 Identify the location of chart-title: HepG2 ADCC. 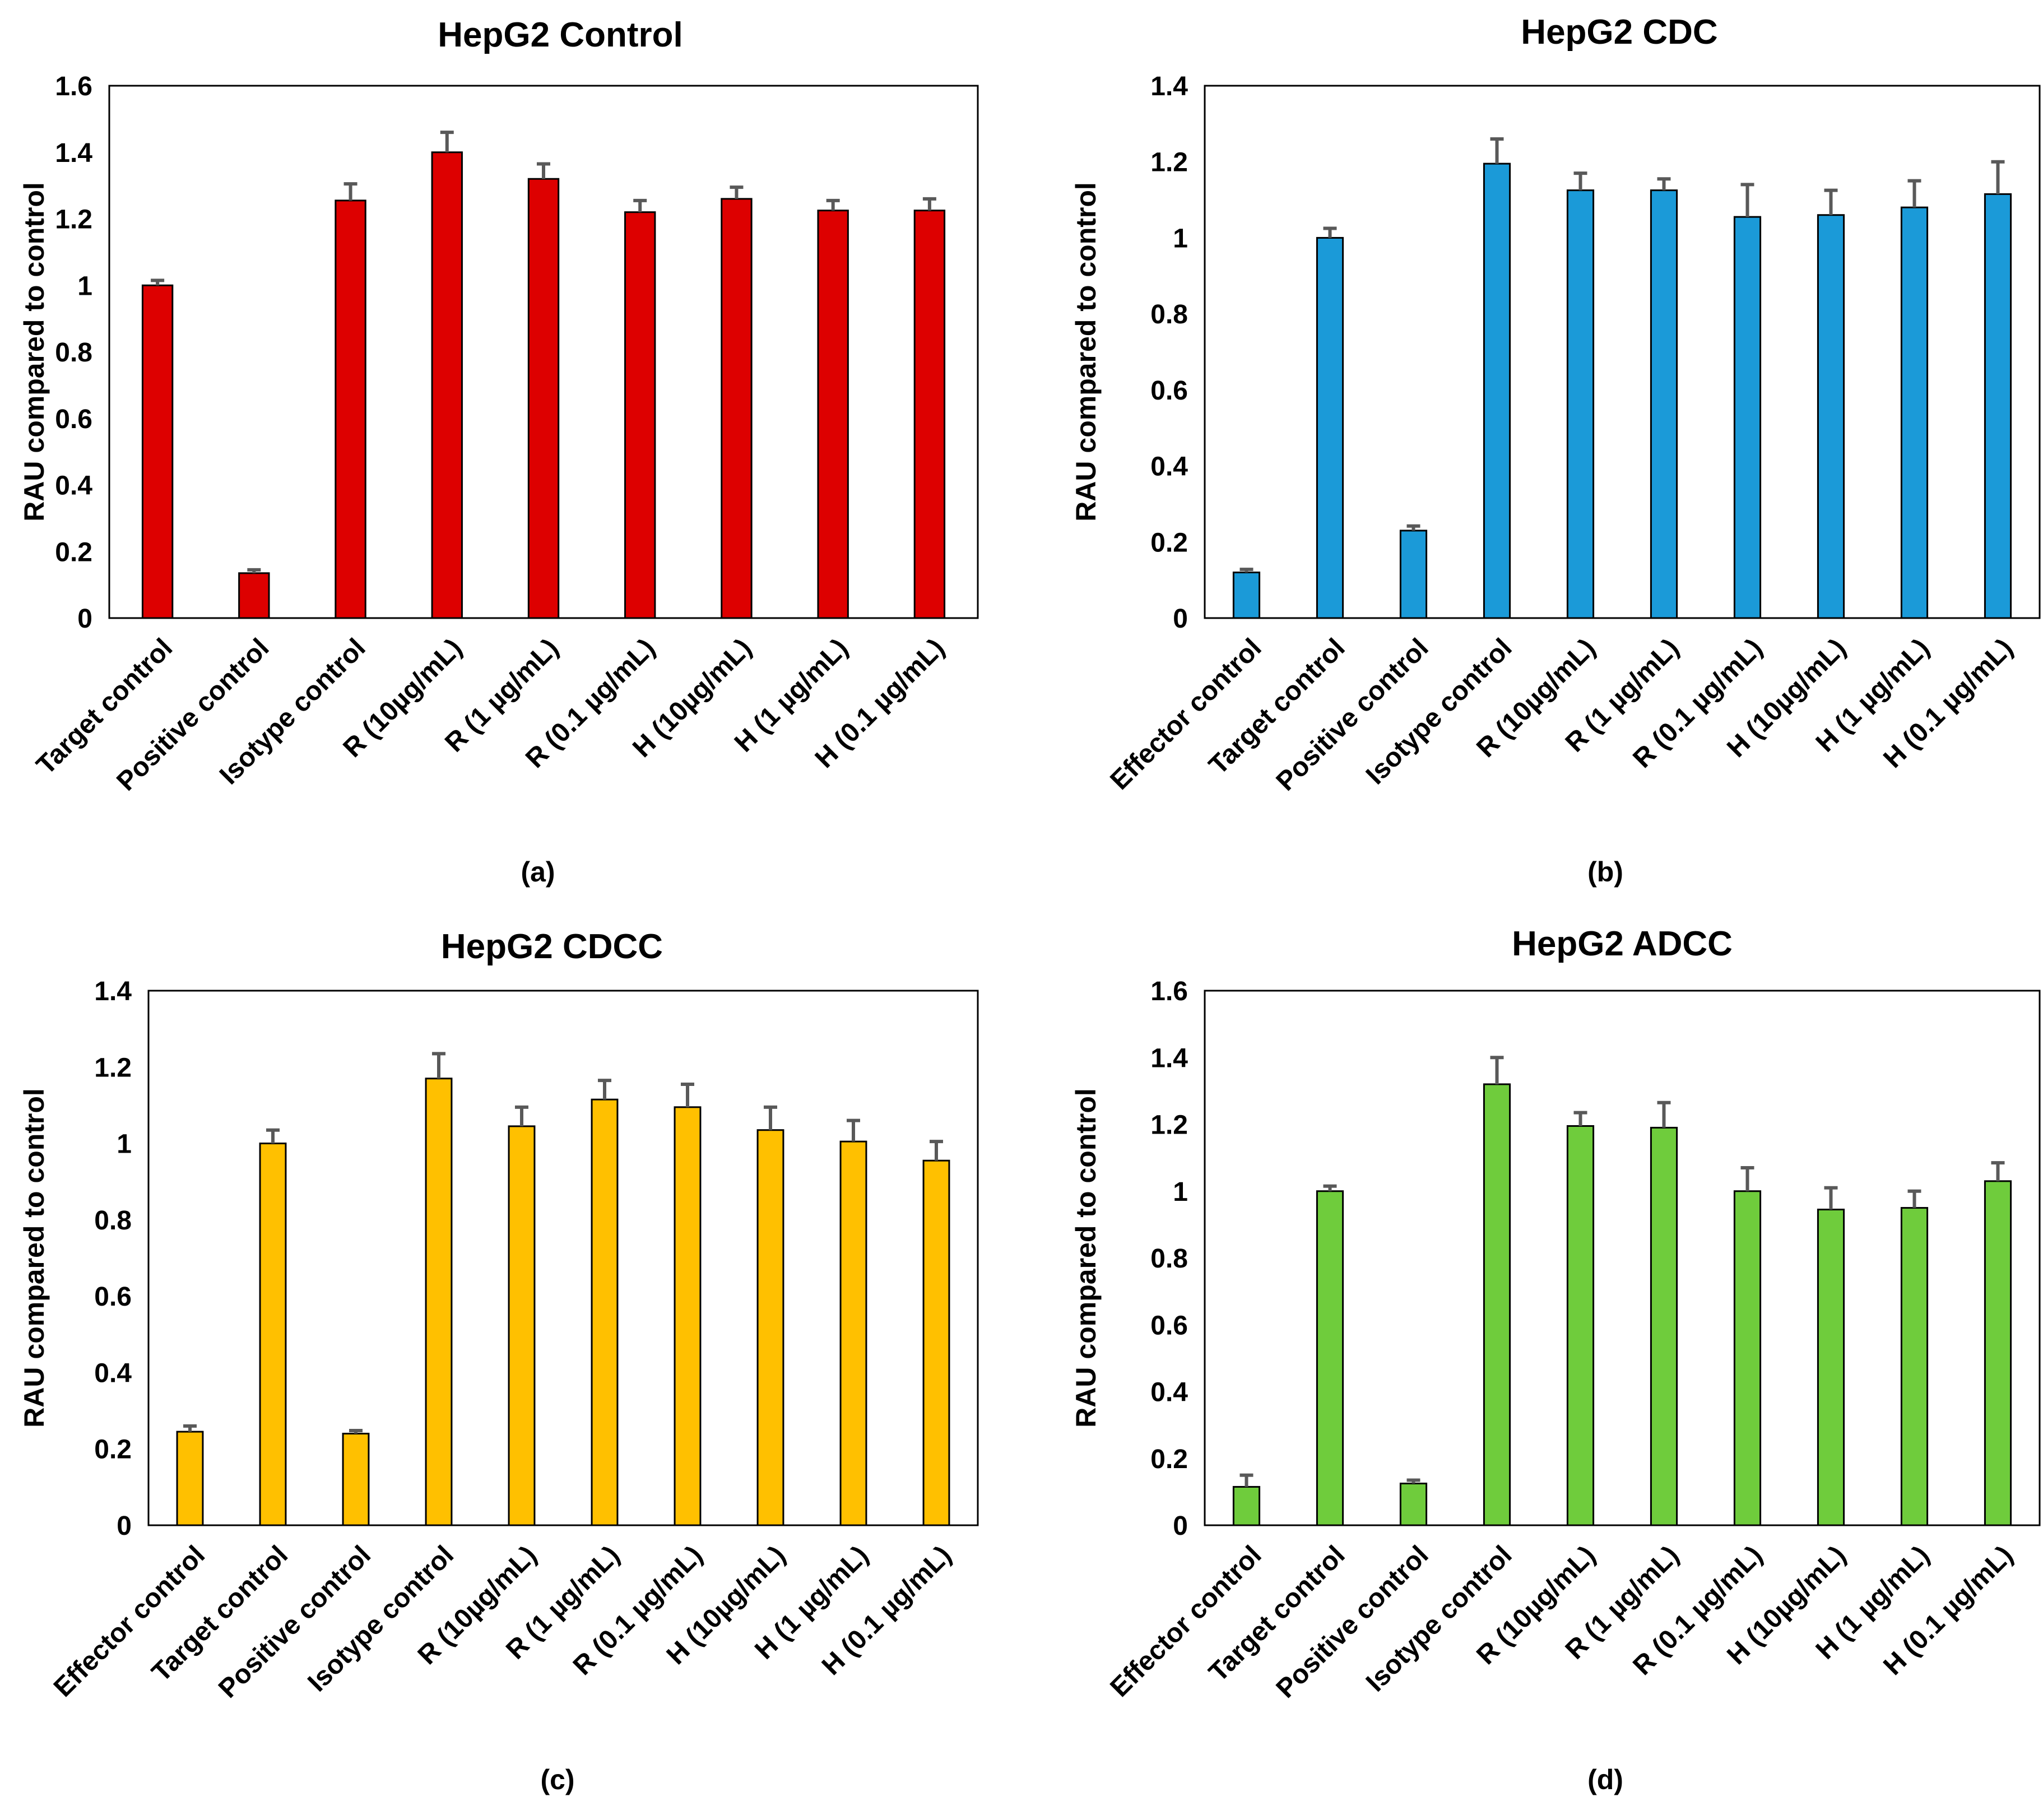
(1622, 944).